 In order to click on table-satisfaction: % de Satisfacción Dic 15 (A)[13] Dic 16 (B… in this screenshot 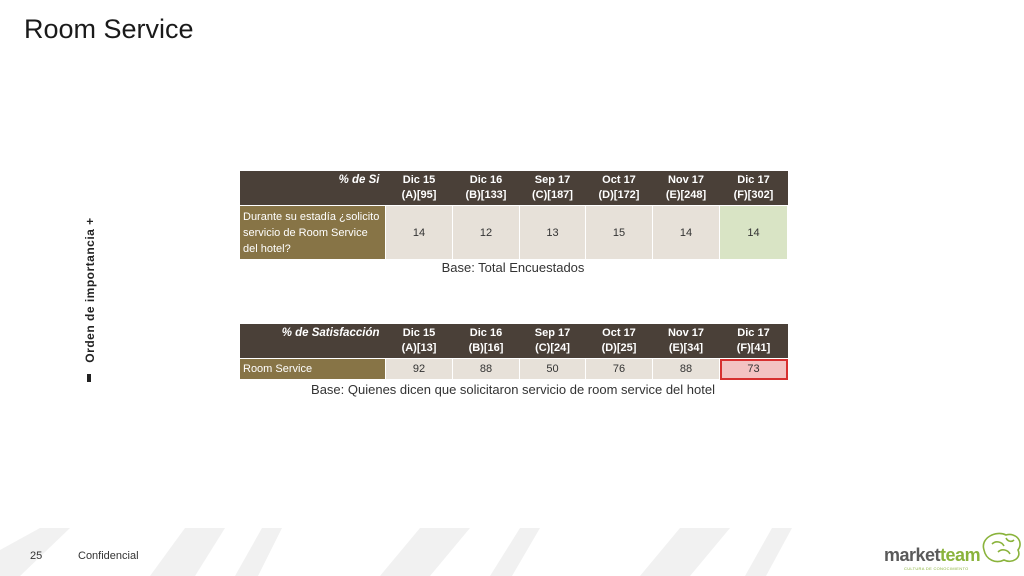, I will do `click(513, 352)`.